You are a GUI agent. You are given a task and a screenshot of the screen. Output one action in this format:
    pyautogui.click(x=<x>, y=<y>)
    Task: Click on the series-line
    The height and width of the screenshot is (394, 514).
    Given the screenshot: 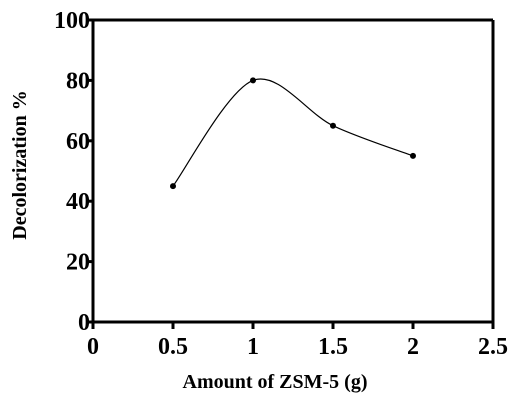 What is the action you would take?
    pyautogui.click(x=293, y=132)
    